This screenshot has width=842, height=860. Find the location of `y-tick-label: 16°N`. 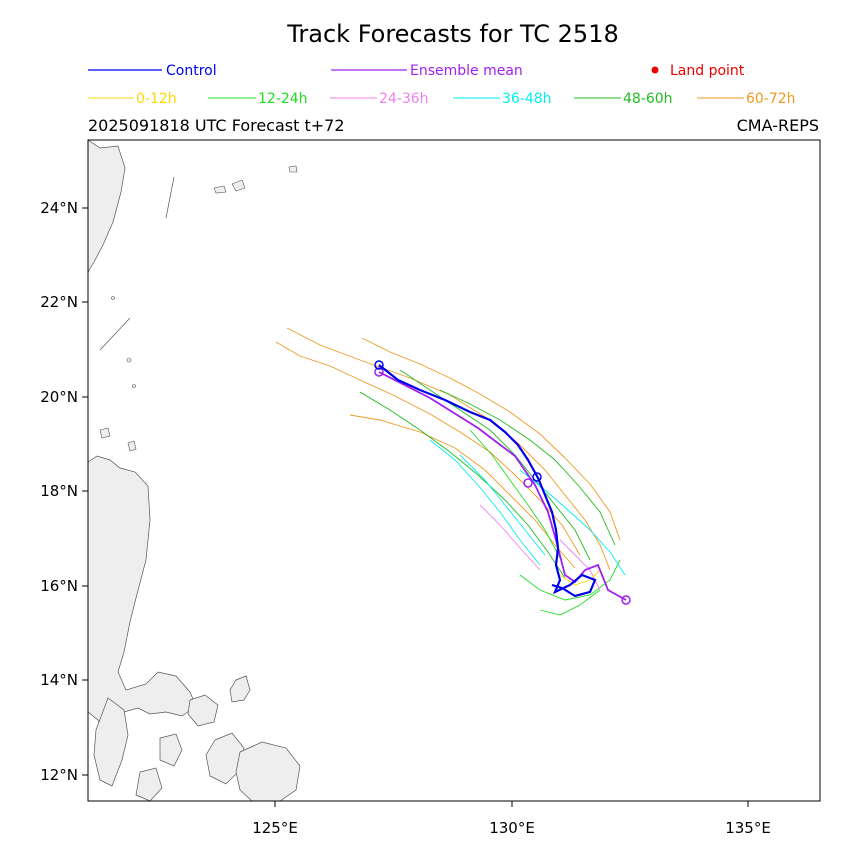

y-tick-label: 16°N is located at coordinates (59, 586).